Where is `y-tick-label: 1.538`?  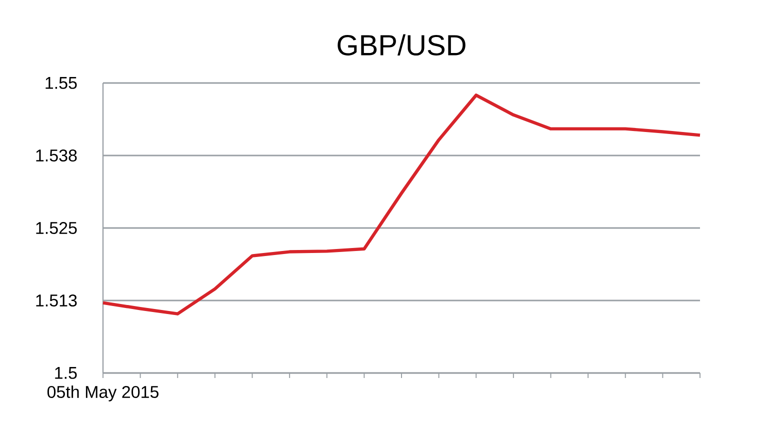 y-tick-label: 1.538 is located at coordinates (56, 155).